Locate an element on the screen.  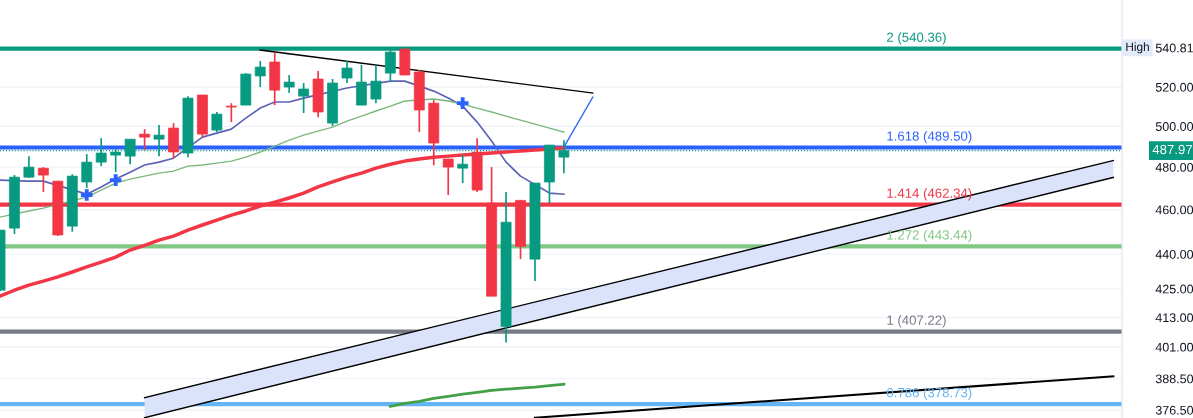
ref-line-label: 1 (407.22) is located at coordinates (916, 321).